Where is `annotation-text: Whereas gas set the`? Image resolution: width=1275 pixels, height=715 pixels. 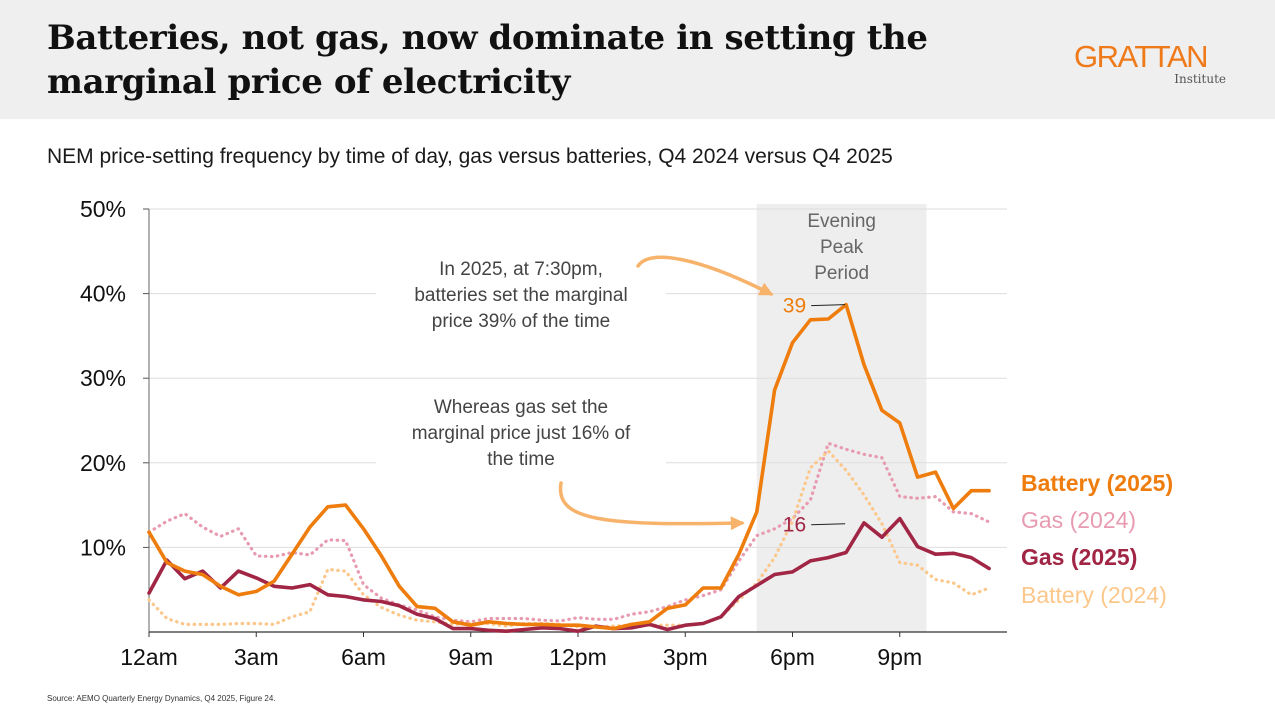
annotation-text: Whereas gas set the is located at coordinates (521, 407).